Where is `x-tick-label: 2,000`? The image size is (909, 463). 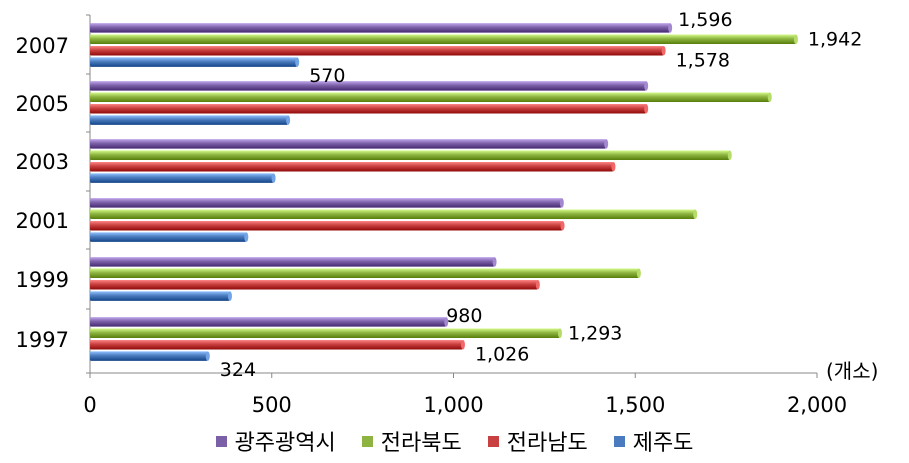 x-tick-label: 2,000 is located at coordinates (817, 405).